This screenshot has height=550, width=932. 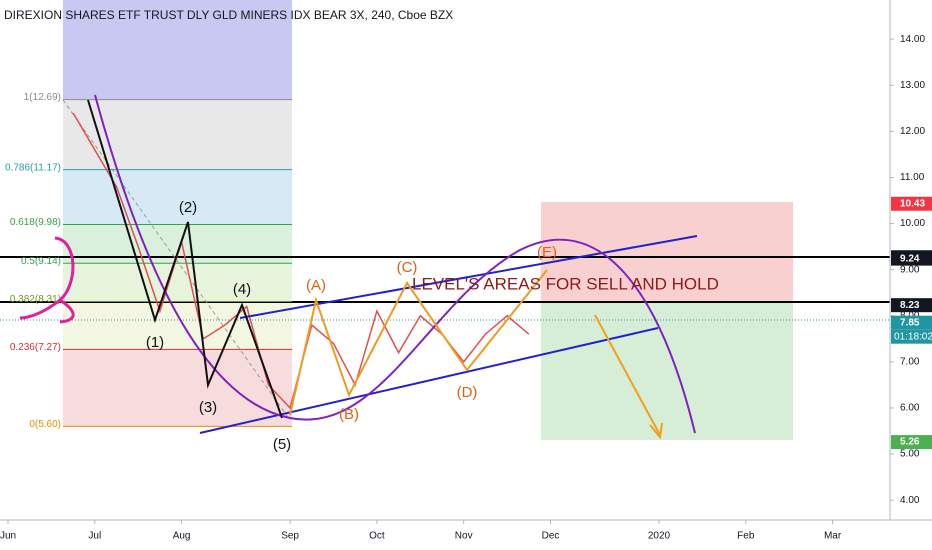 What do you see at coordinates (912, 39) in the screenshot?
I see `y-tick-label: 14.00` at bounding box center [912, 39].